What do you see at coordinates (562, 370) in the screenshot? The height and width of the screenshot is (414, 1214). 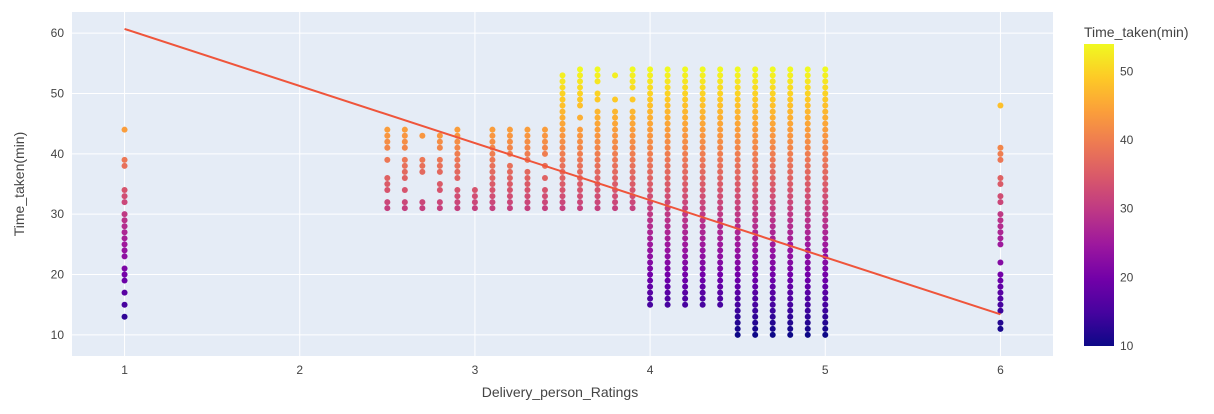 I see `x-tick-labels: 1 2 3 4 5 6` at bounding box center [562, 370].